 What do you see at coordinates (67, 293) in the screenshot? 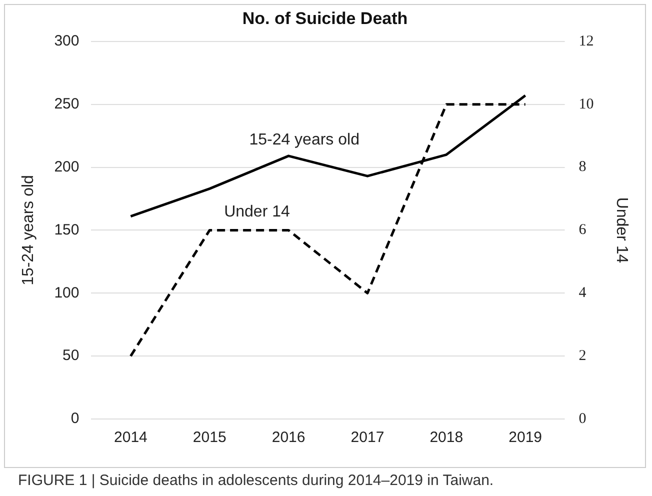
I see `y-tick-label: 100` at bounding box center [67, 293].